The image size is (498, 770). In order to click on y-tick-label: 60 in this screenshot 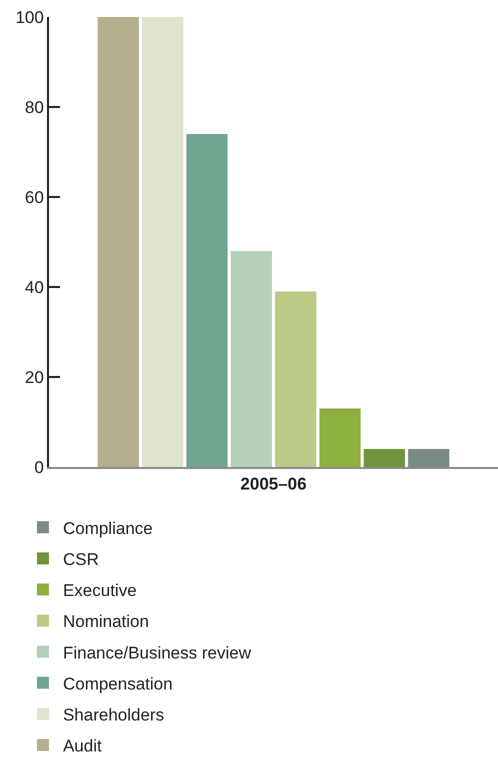, I will do `click(34, 197)`.